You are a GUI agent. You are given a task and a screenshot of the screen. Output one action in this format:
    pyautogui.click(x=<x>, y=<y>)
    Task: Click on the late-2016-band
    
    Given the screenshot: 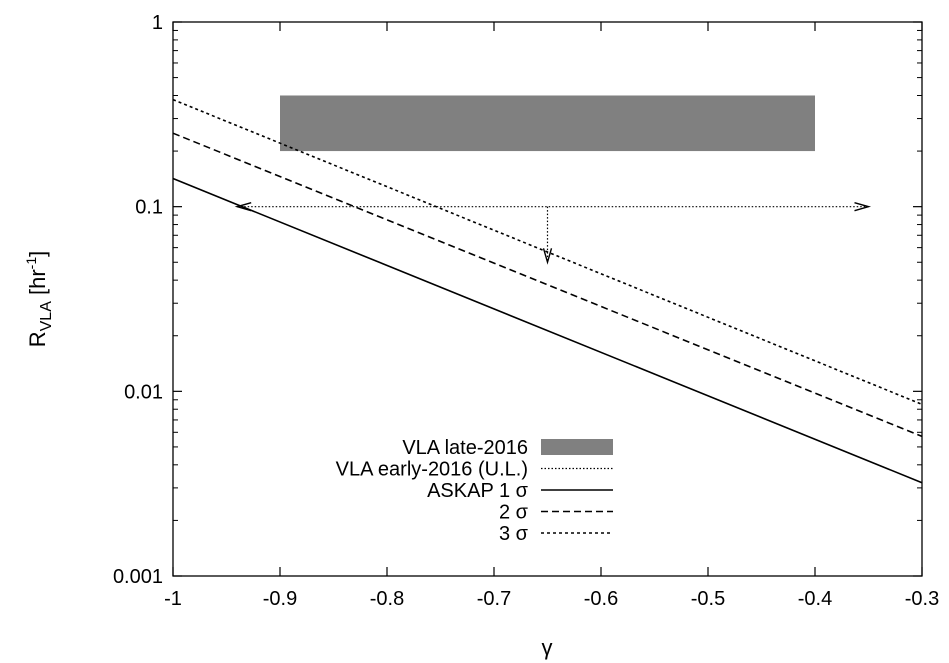 What is the action you would take?
    pyautogui.click(x=547, y=123)
    